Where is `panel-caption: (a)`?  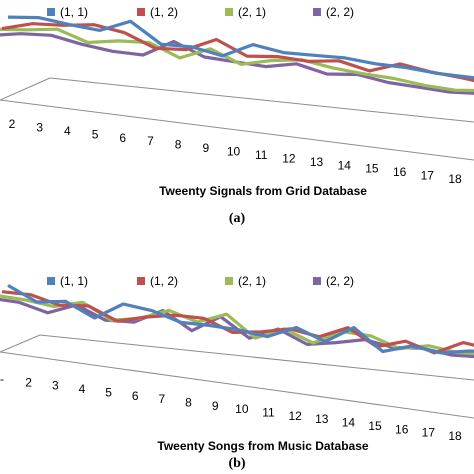
panel-caption: (a) is located at coordinates (237, 218).